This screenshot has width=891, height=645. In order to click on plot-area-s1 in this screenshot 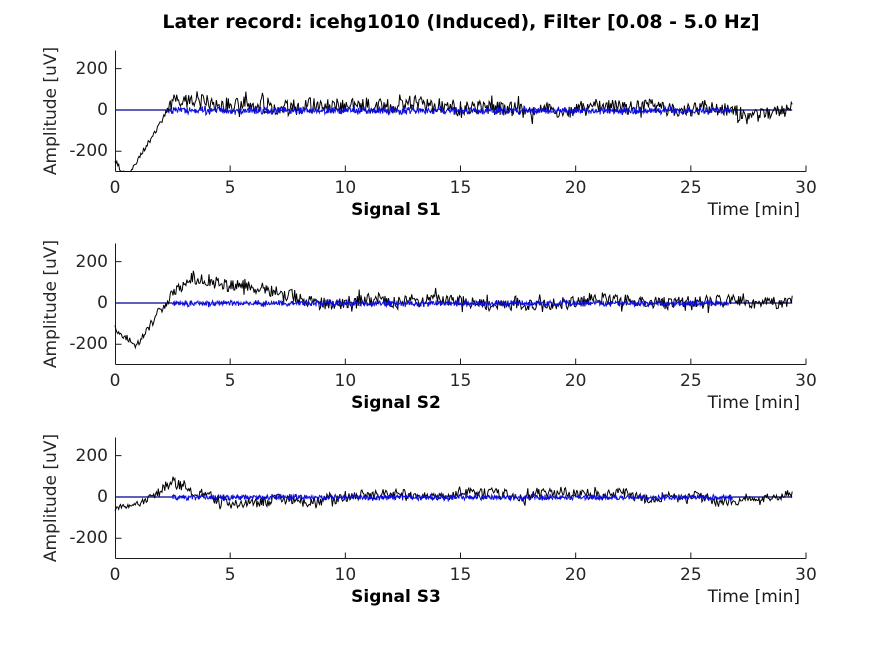, I will do `click(460, 111)`.